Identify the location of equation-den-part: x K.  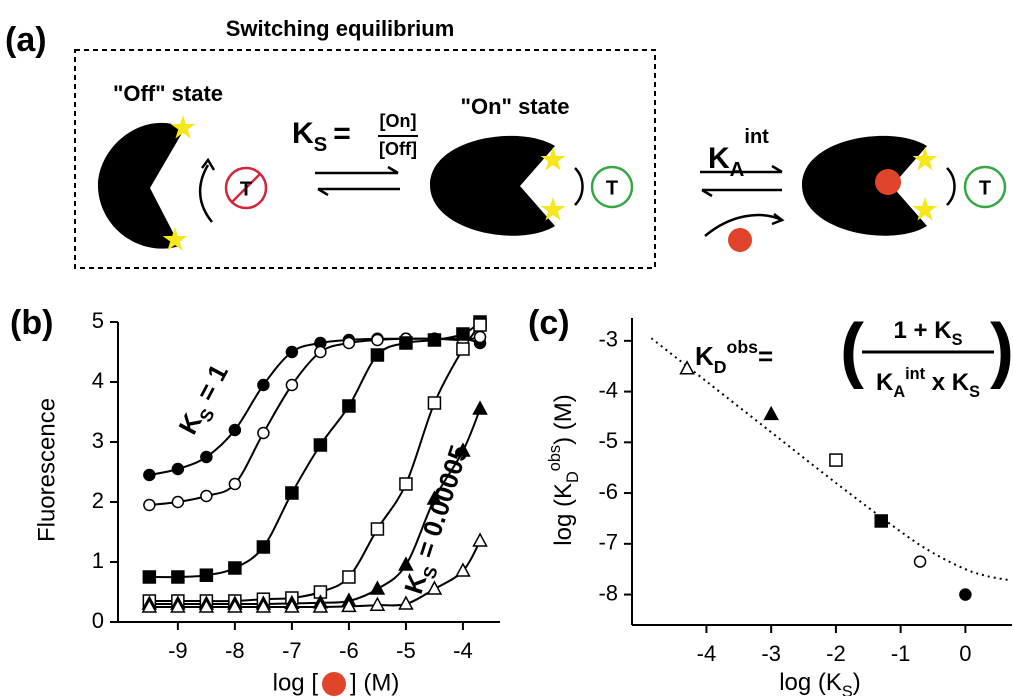
(947, 382).